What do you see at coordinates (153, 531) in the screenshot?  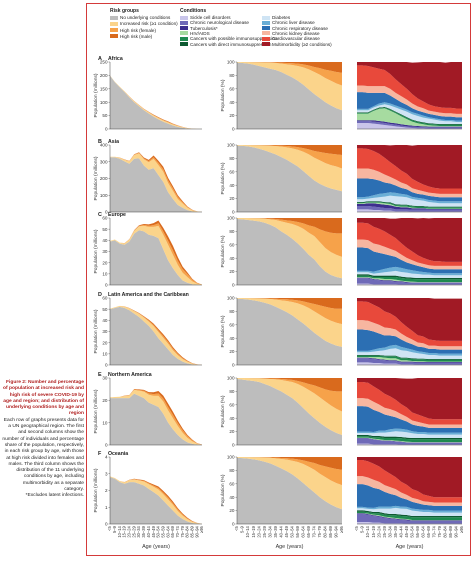 I see `x-tick-label: 45–49` at bounding box center [153, 531].